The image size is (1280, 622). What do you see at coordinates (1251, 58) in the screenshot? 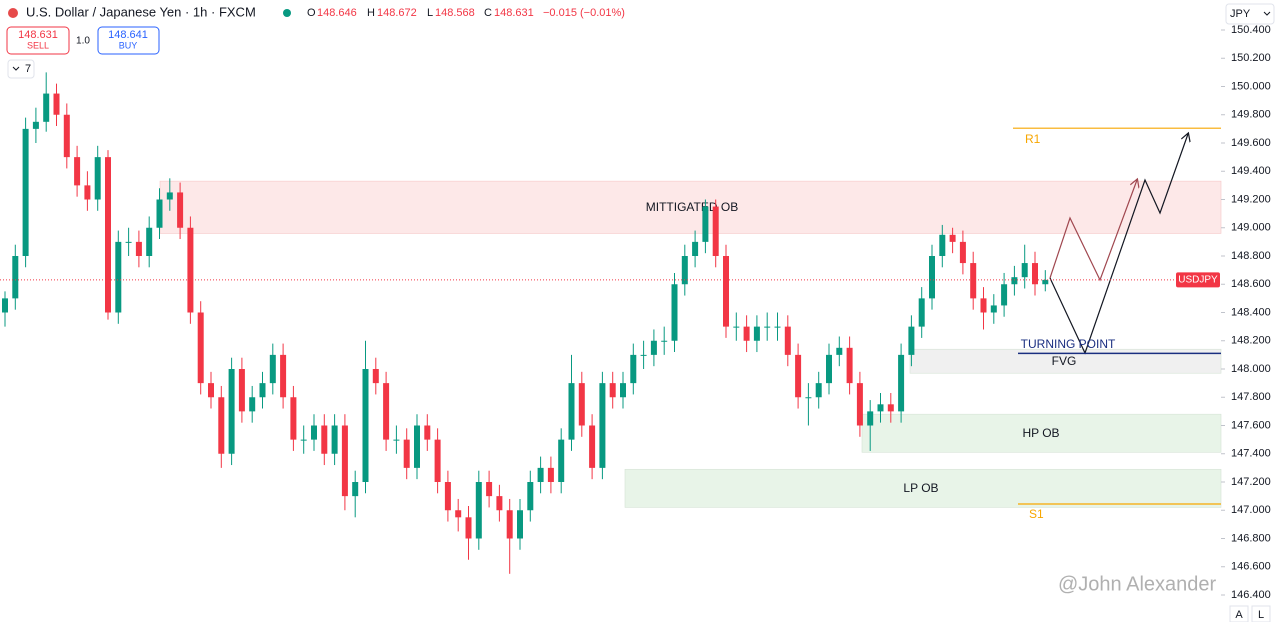
I see `y-tick-label: 150.200` at bounding box center [1251, 58].